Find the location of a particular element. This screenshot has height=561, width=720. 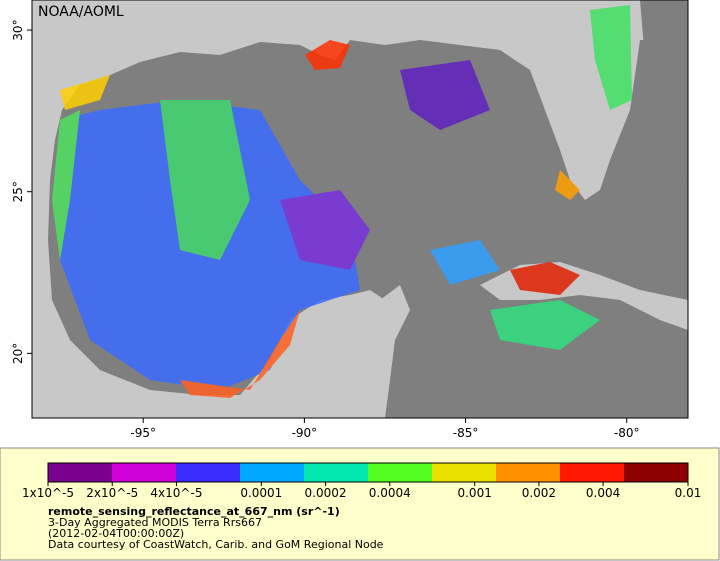

colorbar-tick-label: 4x10^-5 is located at coordinates (176, 493).